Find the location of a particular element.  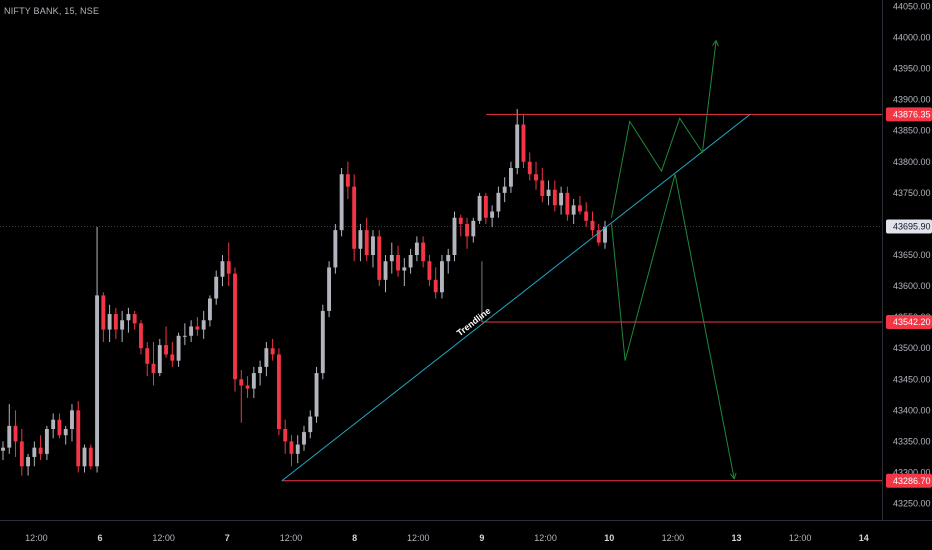

projection-path-up is located at coordinates (664, 129).